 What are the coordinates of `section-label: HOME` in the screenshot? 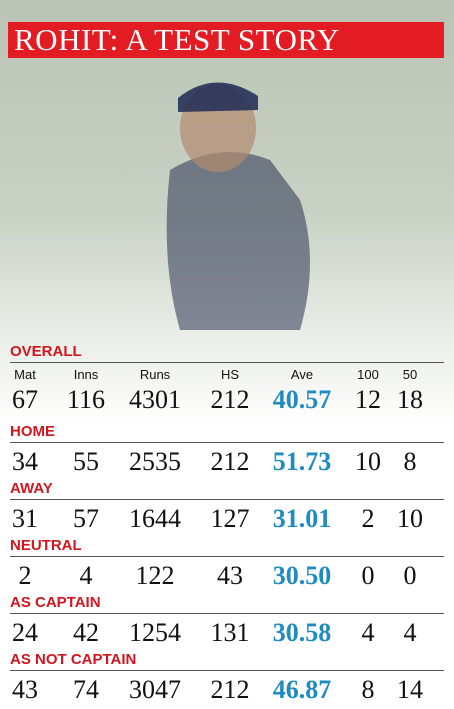 It's located at (32, 431).